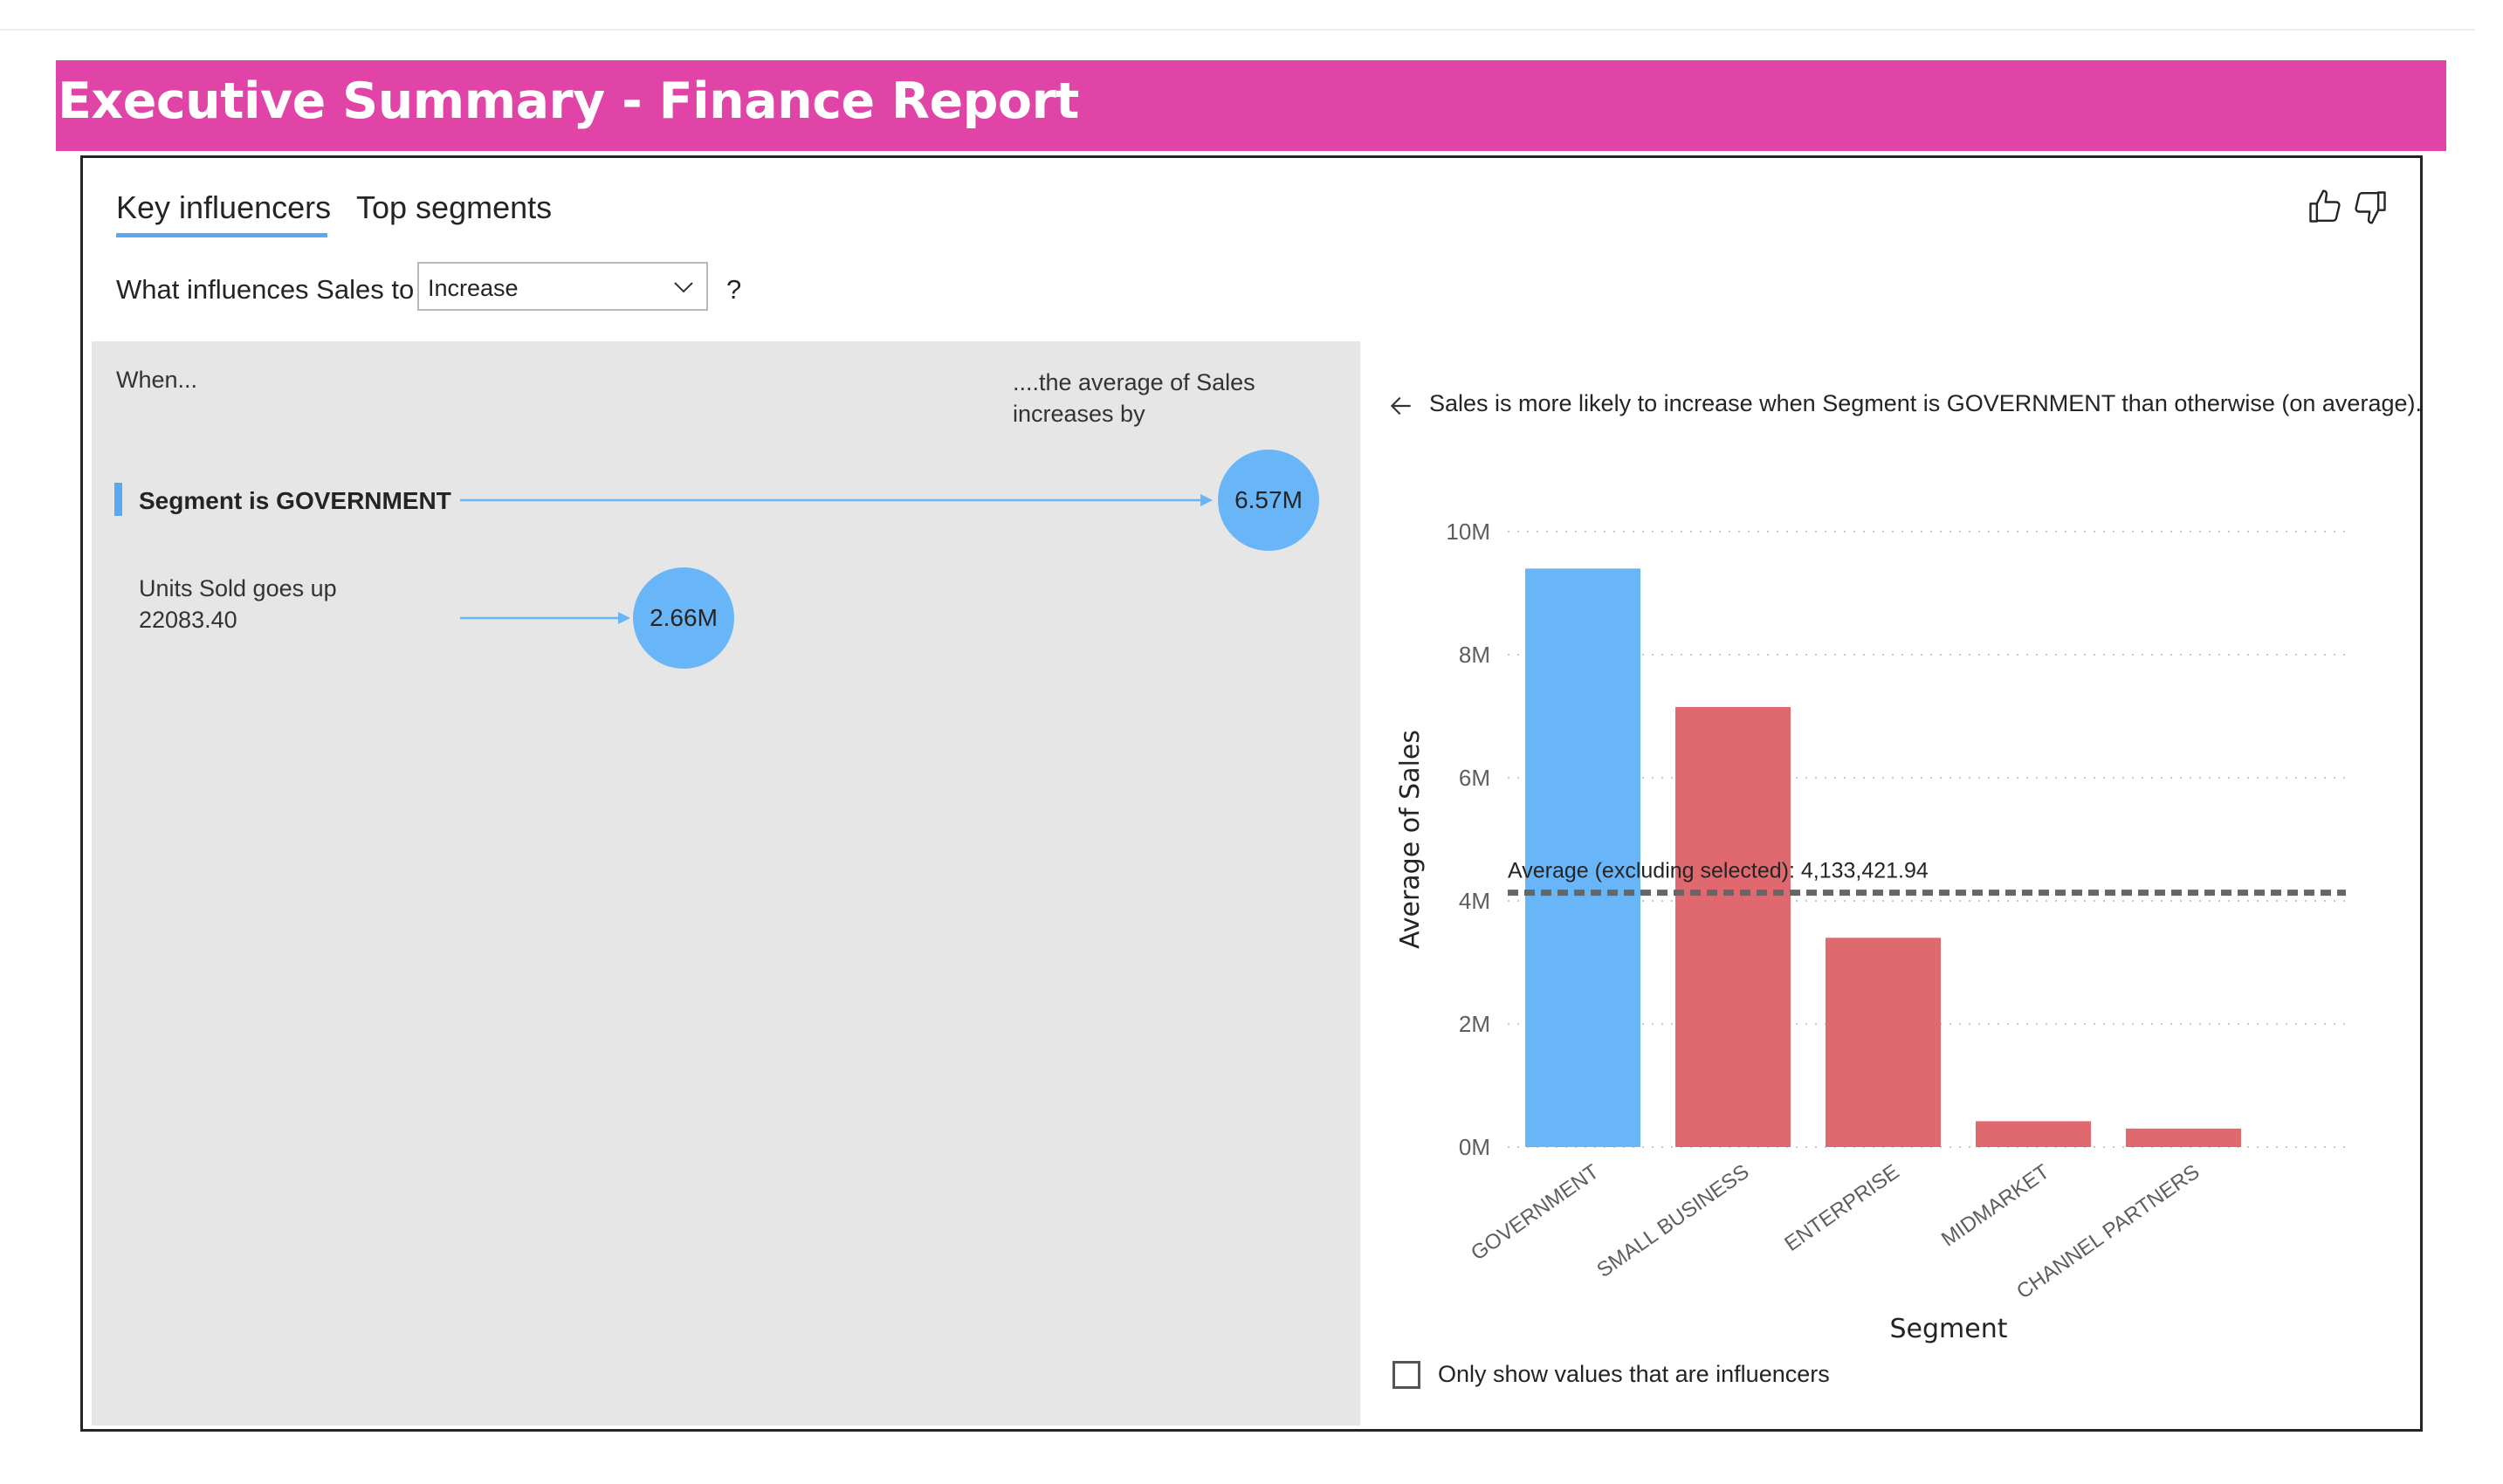 The width and height of the screenshot is (2503, 1484). What do you see at coordinates (473, 288) in the screenshot?
I see `dropdown-value: Increase` at bounding box center [473, 288].